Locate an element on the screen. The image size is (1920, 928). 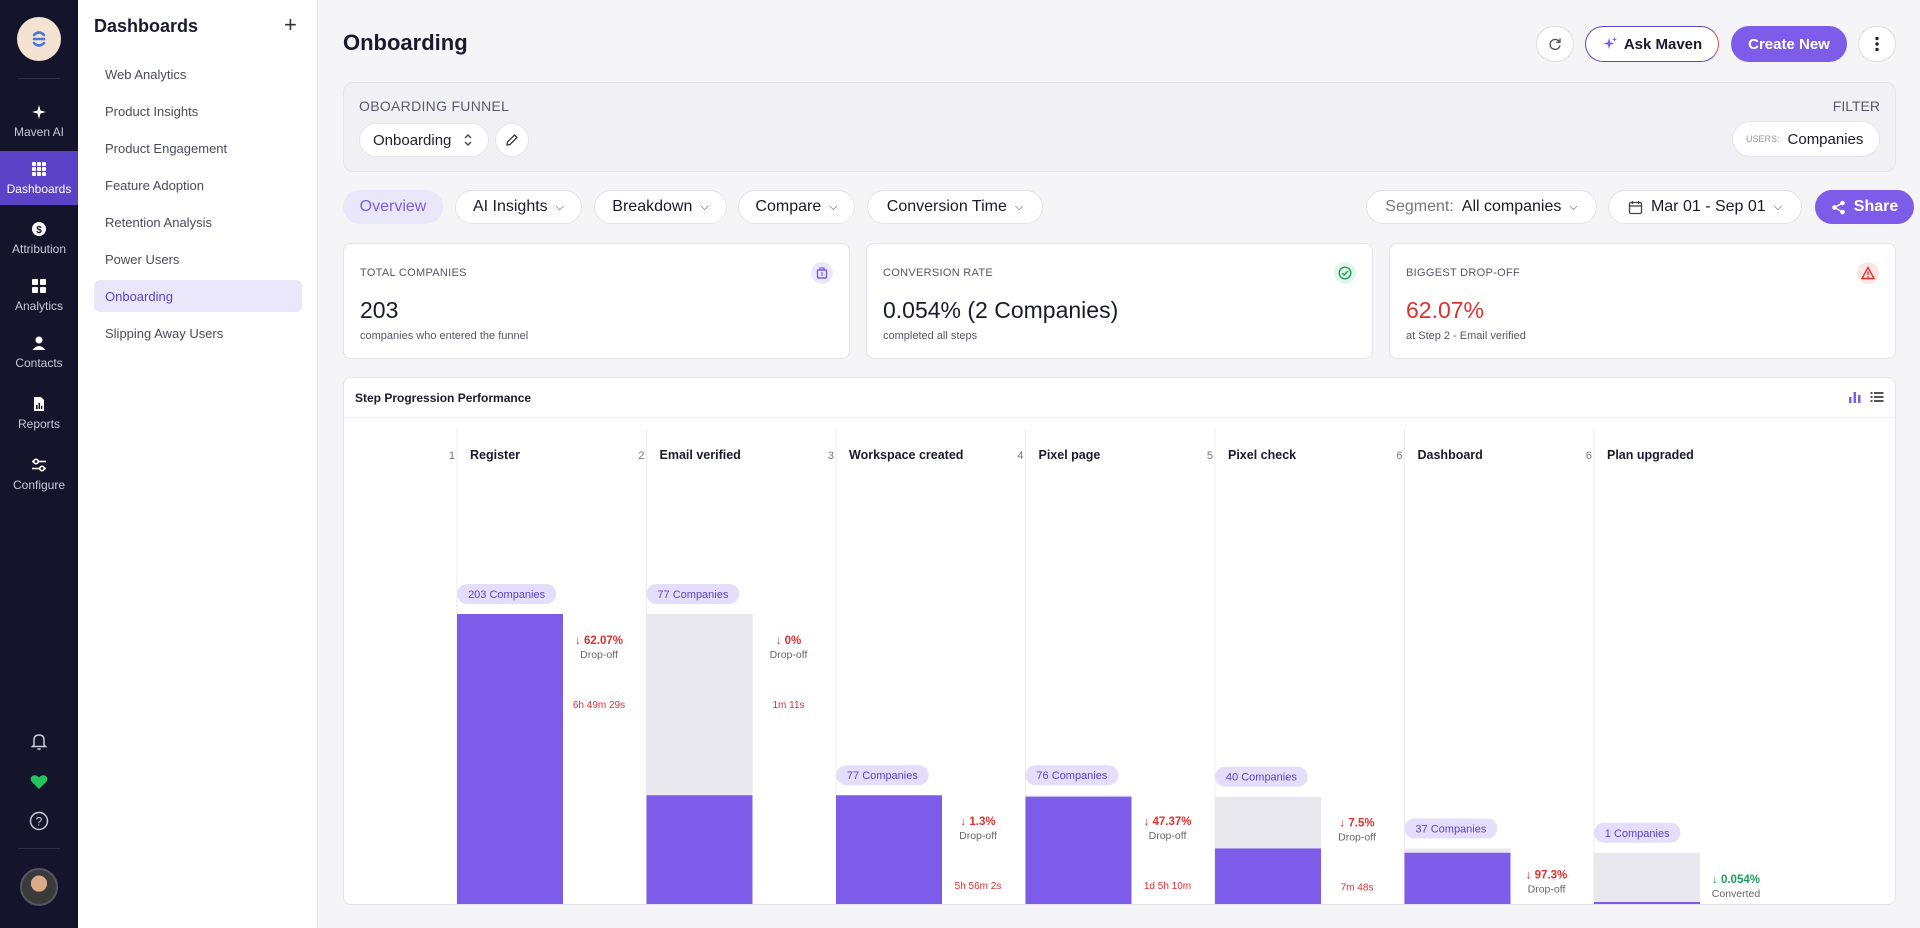
rail-label: Contacts is located at coordinates (39, 362).